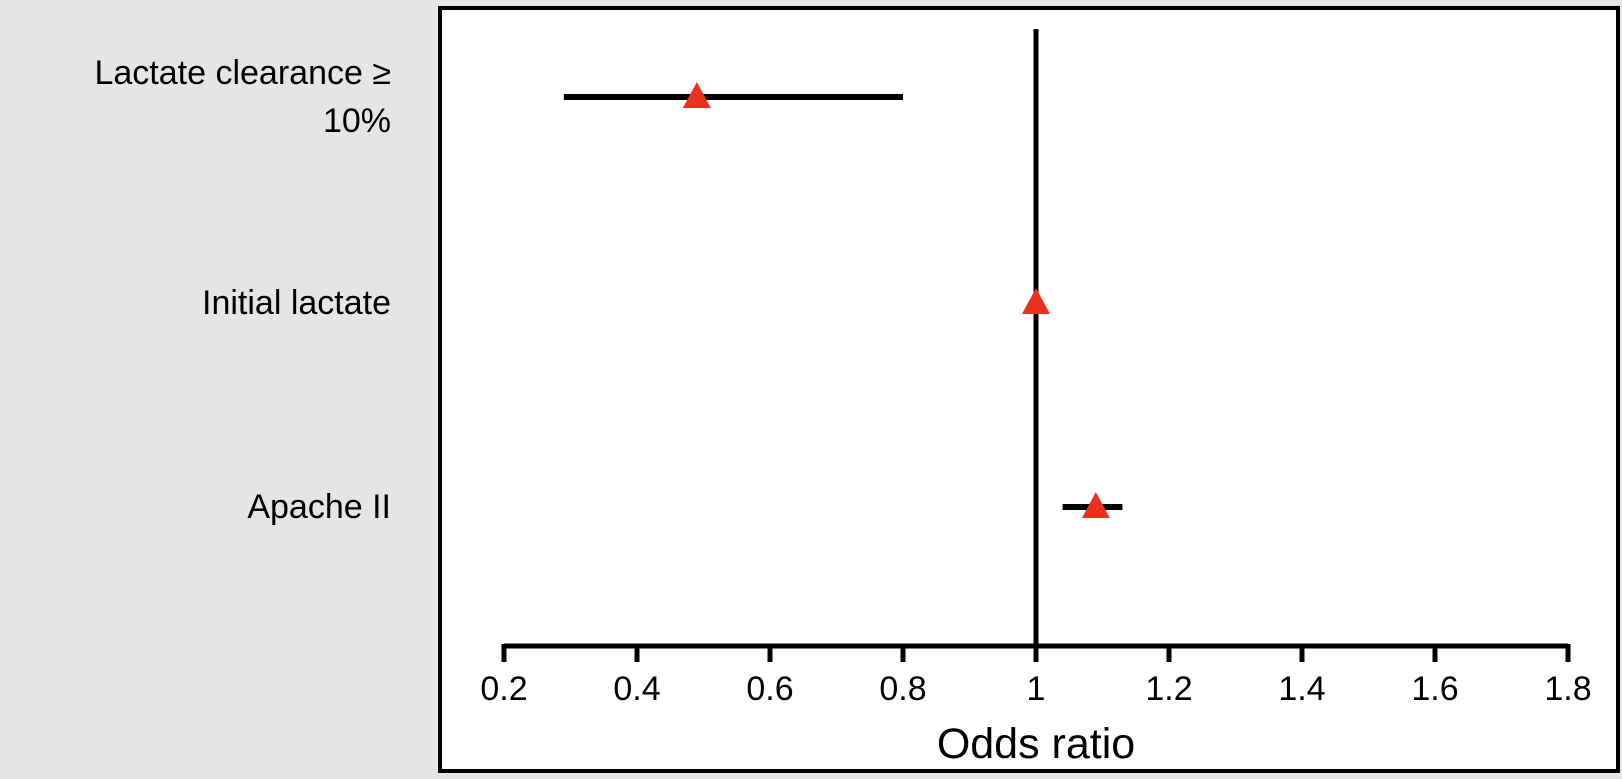 The height and width of the screenshot is (779, 1622). Describe the element at coordinates (902, 689) in the screenshot. I see `x-tick-label: 0.8` at that location.